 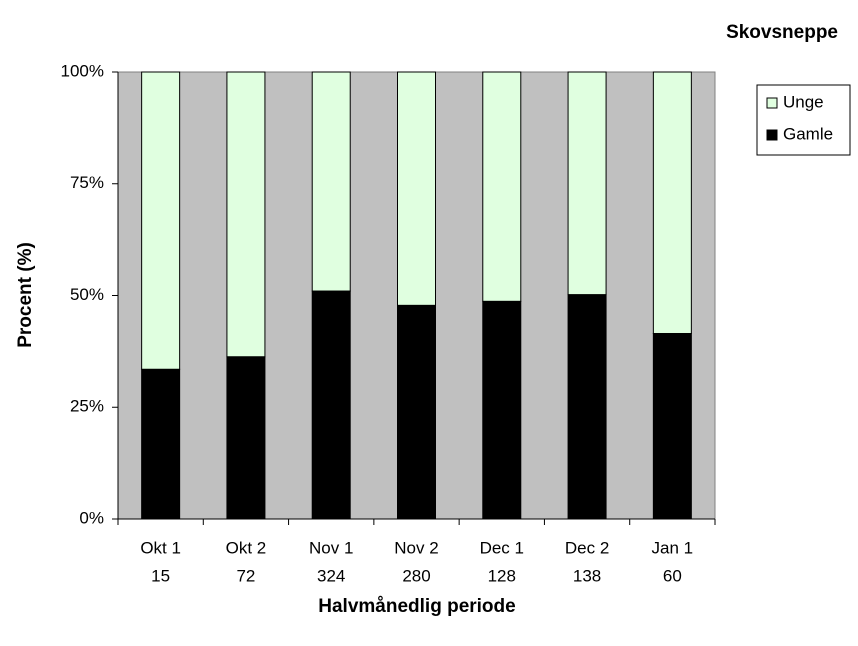 I want to click on legend-label: Unge, so click(x=803, y=101).